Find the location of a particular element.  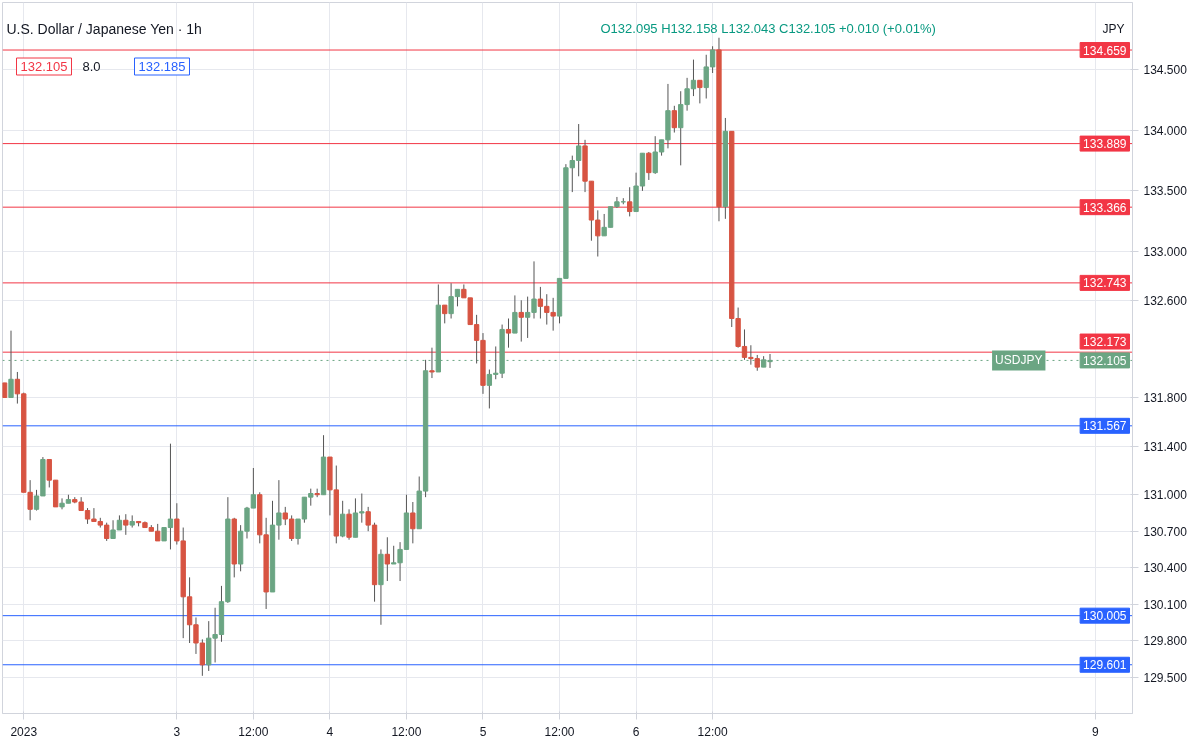

annotation: O132.095 H132.158 L132.043 C132.105 +0.010 (+0.01%) is located at coordinates (768, 28).